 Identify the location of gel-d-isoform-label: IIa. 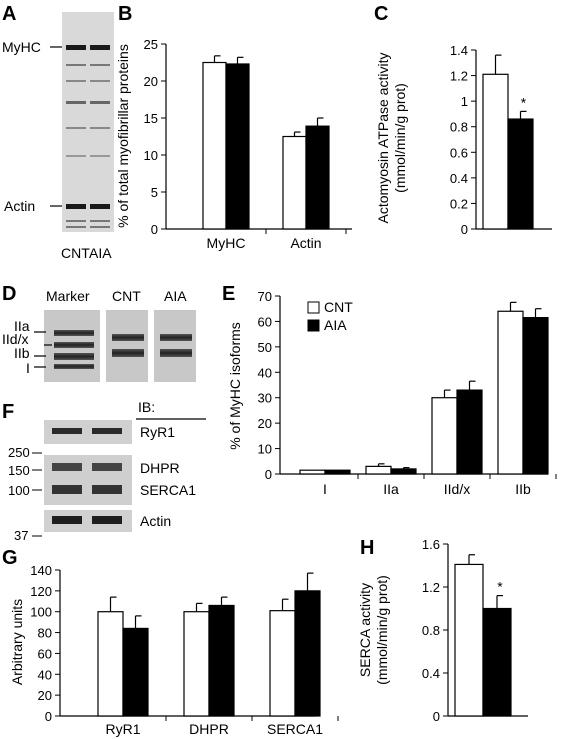
(22, 326).